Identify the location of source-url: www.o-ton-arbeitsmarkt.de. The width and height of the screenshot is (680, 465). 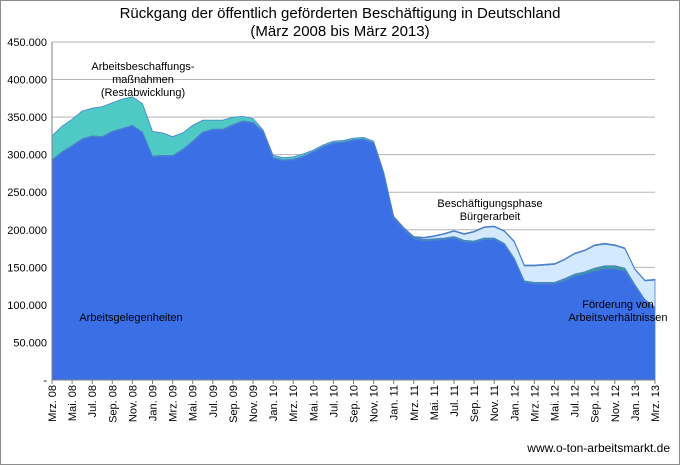
(598, 448).